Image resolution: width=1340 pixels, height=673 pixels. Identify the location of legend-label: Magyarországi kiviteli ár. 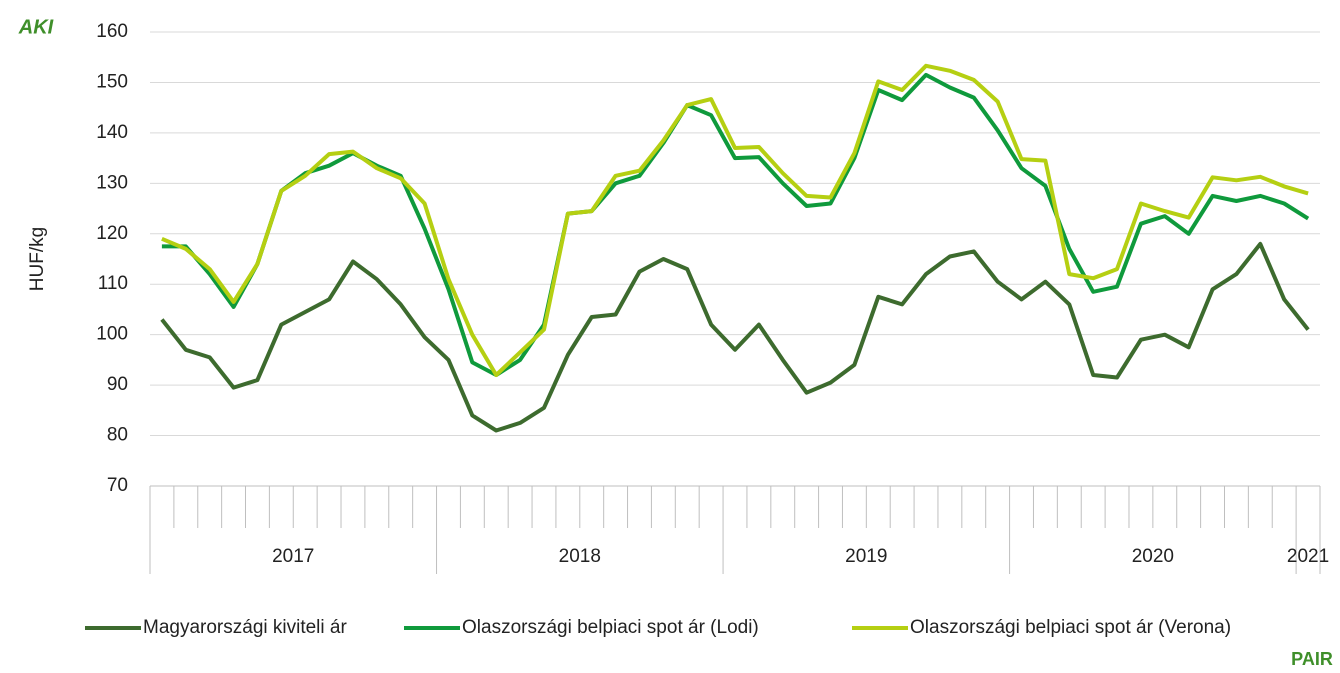
(245, 627).